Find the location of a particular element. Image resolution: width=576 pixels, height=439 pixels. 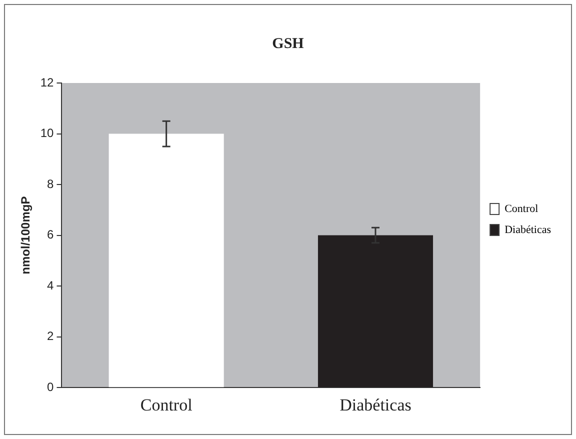

y-axis-title: nmol/100mgP is located at coordinates (25, 235).